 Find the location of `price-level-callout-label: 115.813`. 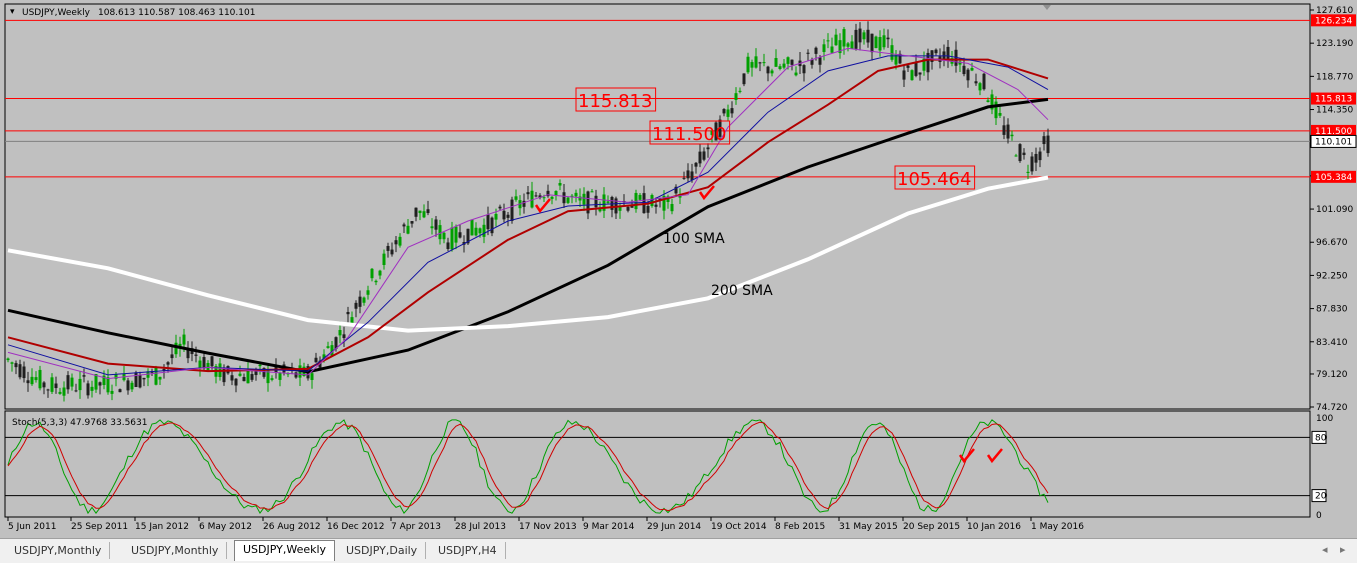

price-level-callout-label: 115.813 is located at coordinates (615, 101).